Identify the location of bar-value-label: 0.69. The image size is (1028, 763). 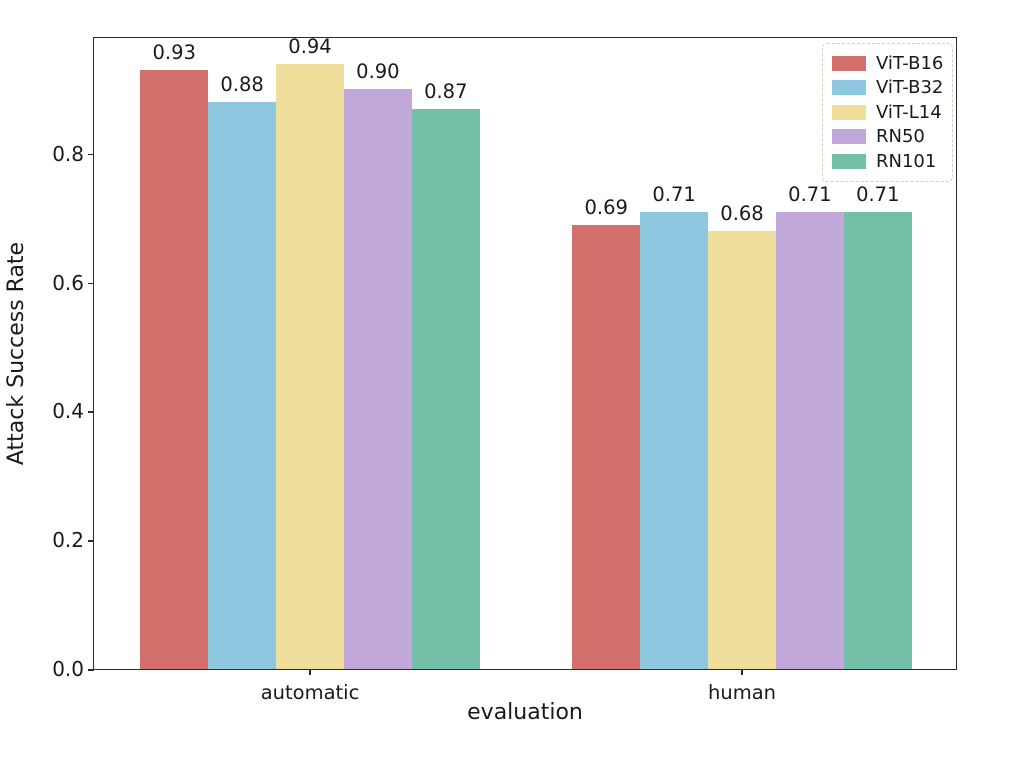
(606, 207).